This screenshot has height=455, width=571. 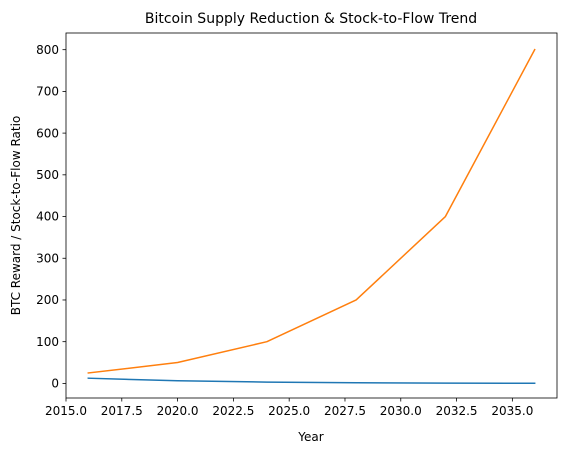 What do you see at coordinates (47, 300) in the screenshot?
I see `y-tick-label: 200` at bounding box center [47, 300].